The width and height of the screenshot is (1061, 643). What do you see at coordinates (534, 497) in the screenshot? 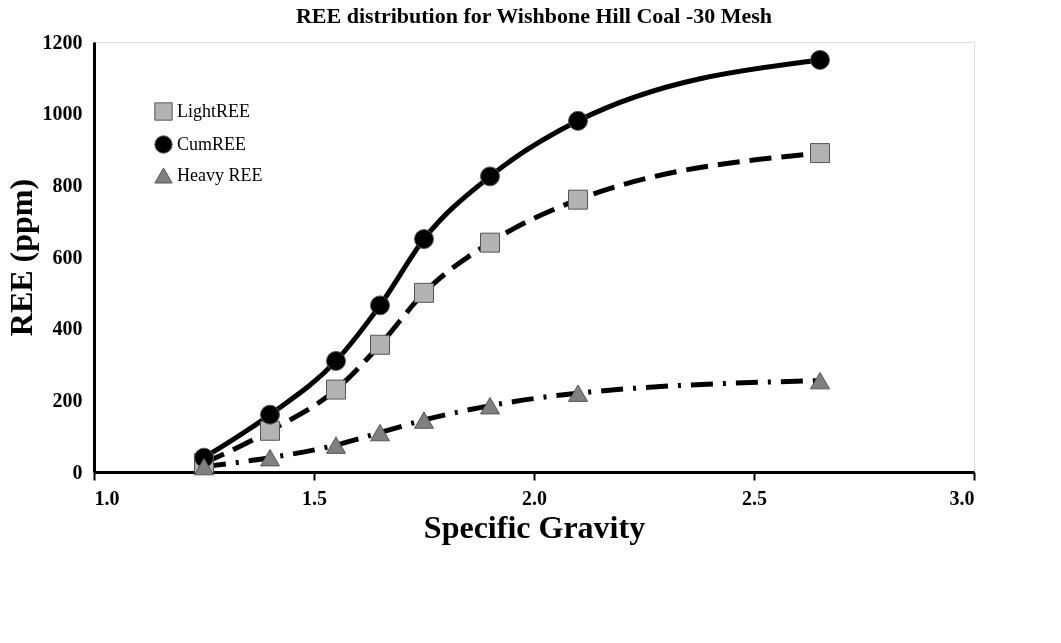
I see `x-tick-label: 2.0` at bounding box center [534, 497].